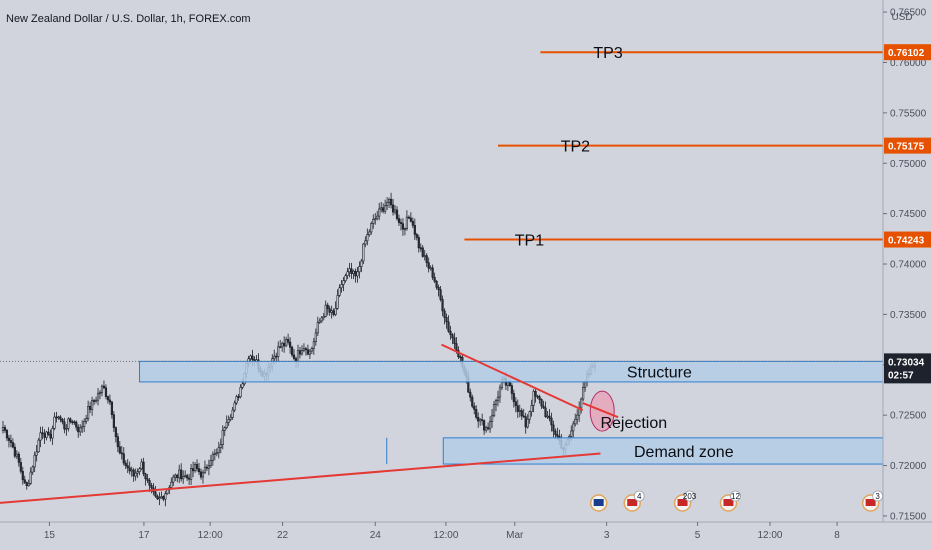 Image resolution: width=932 pixels, height=550 pixels. What do you see at coordinates (512, 377) in the screenshot?
I see `trendline-resistance` at bounding box center [512, 377].